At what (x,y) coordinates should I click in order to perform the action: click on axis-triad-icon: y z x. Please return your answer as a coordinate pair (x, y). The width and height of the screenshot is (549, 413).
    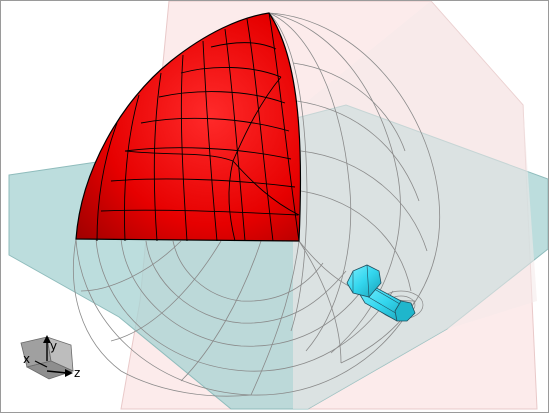
    Looking at the image, I should click on (50, 357).